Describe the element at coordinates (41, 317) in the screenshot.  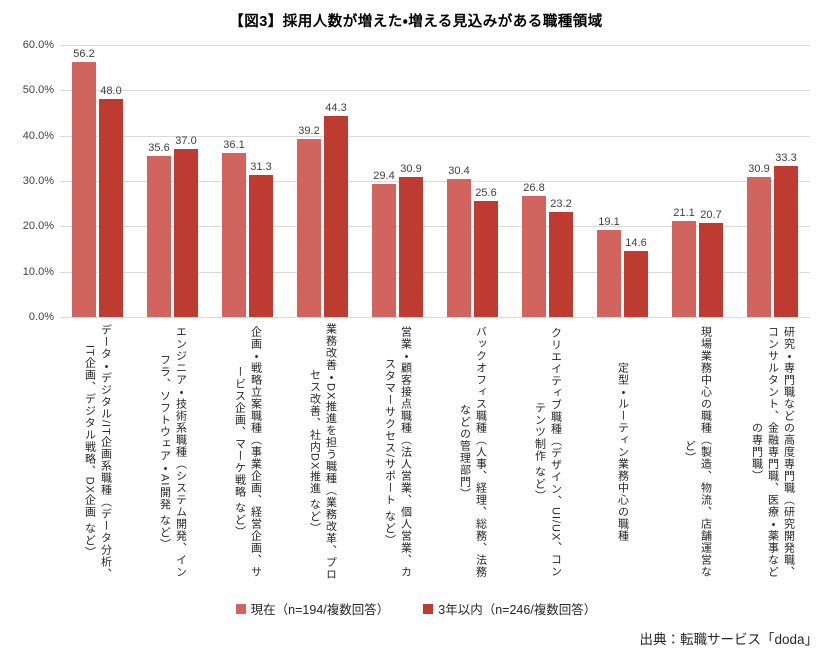
I see `y-tick-label: 0.0%` at that location.